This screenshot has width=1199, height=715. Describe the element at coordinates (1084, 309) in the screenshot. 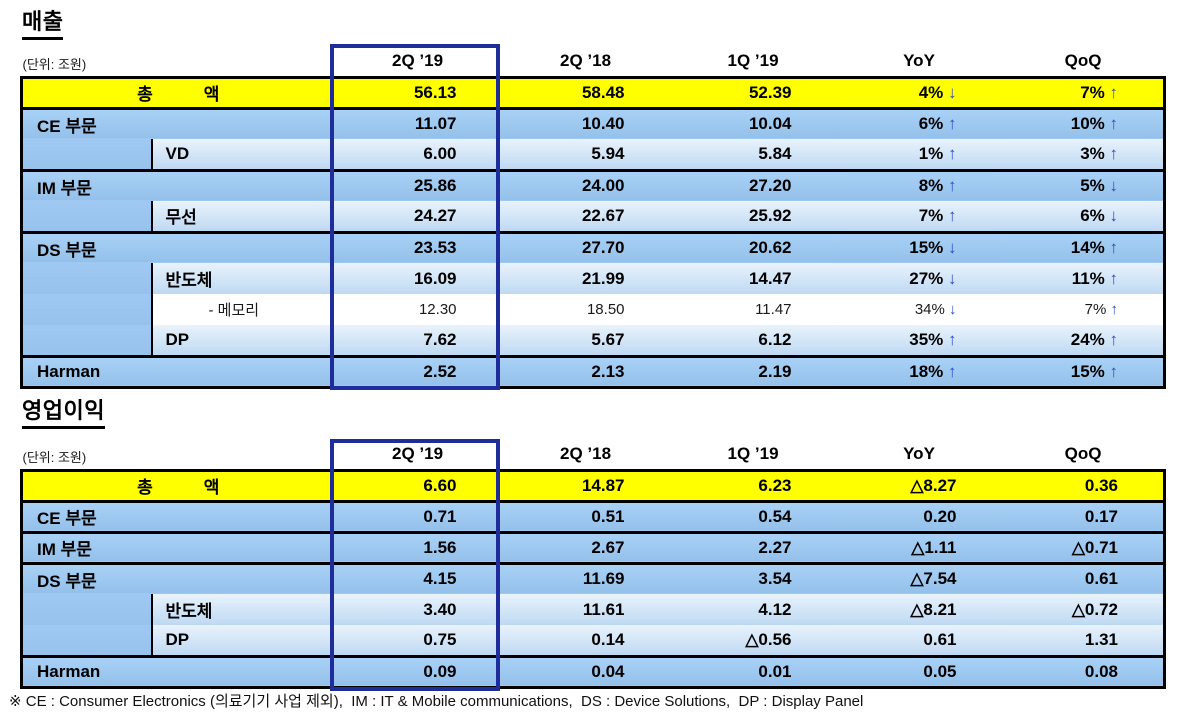

I see `value-cell: 7% ↑` at that location.